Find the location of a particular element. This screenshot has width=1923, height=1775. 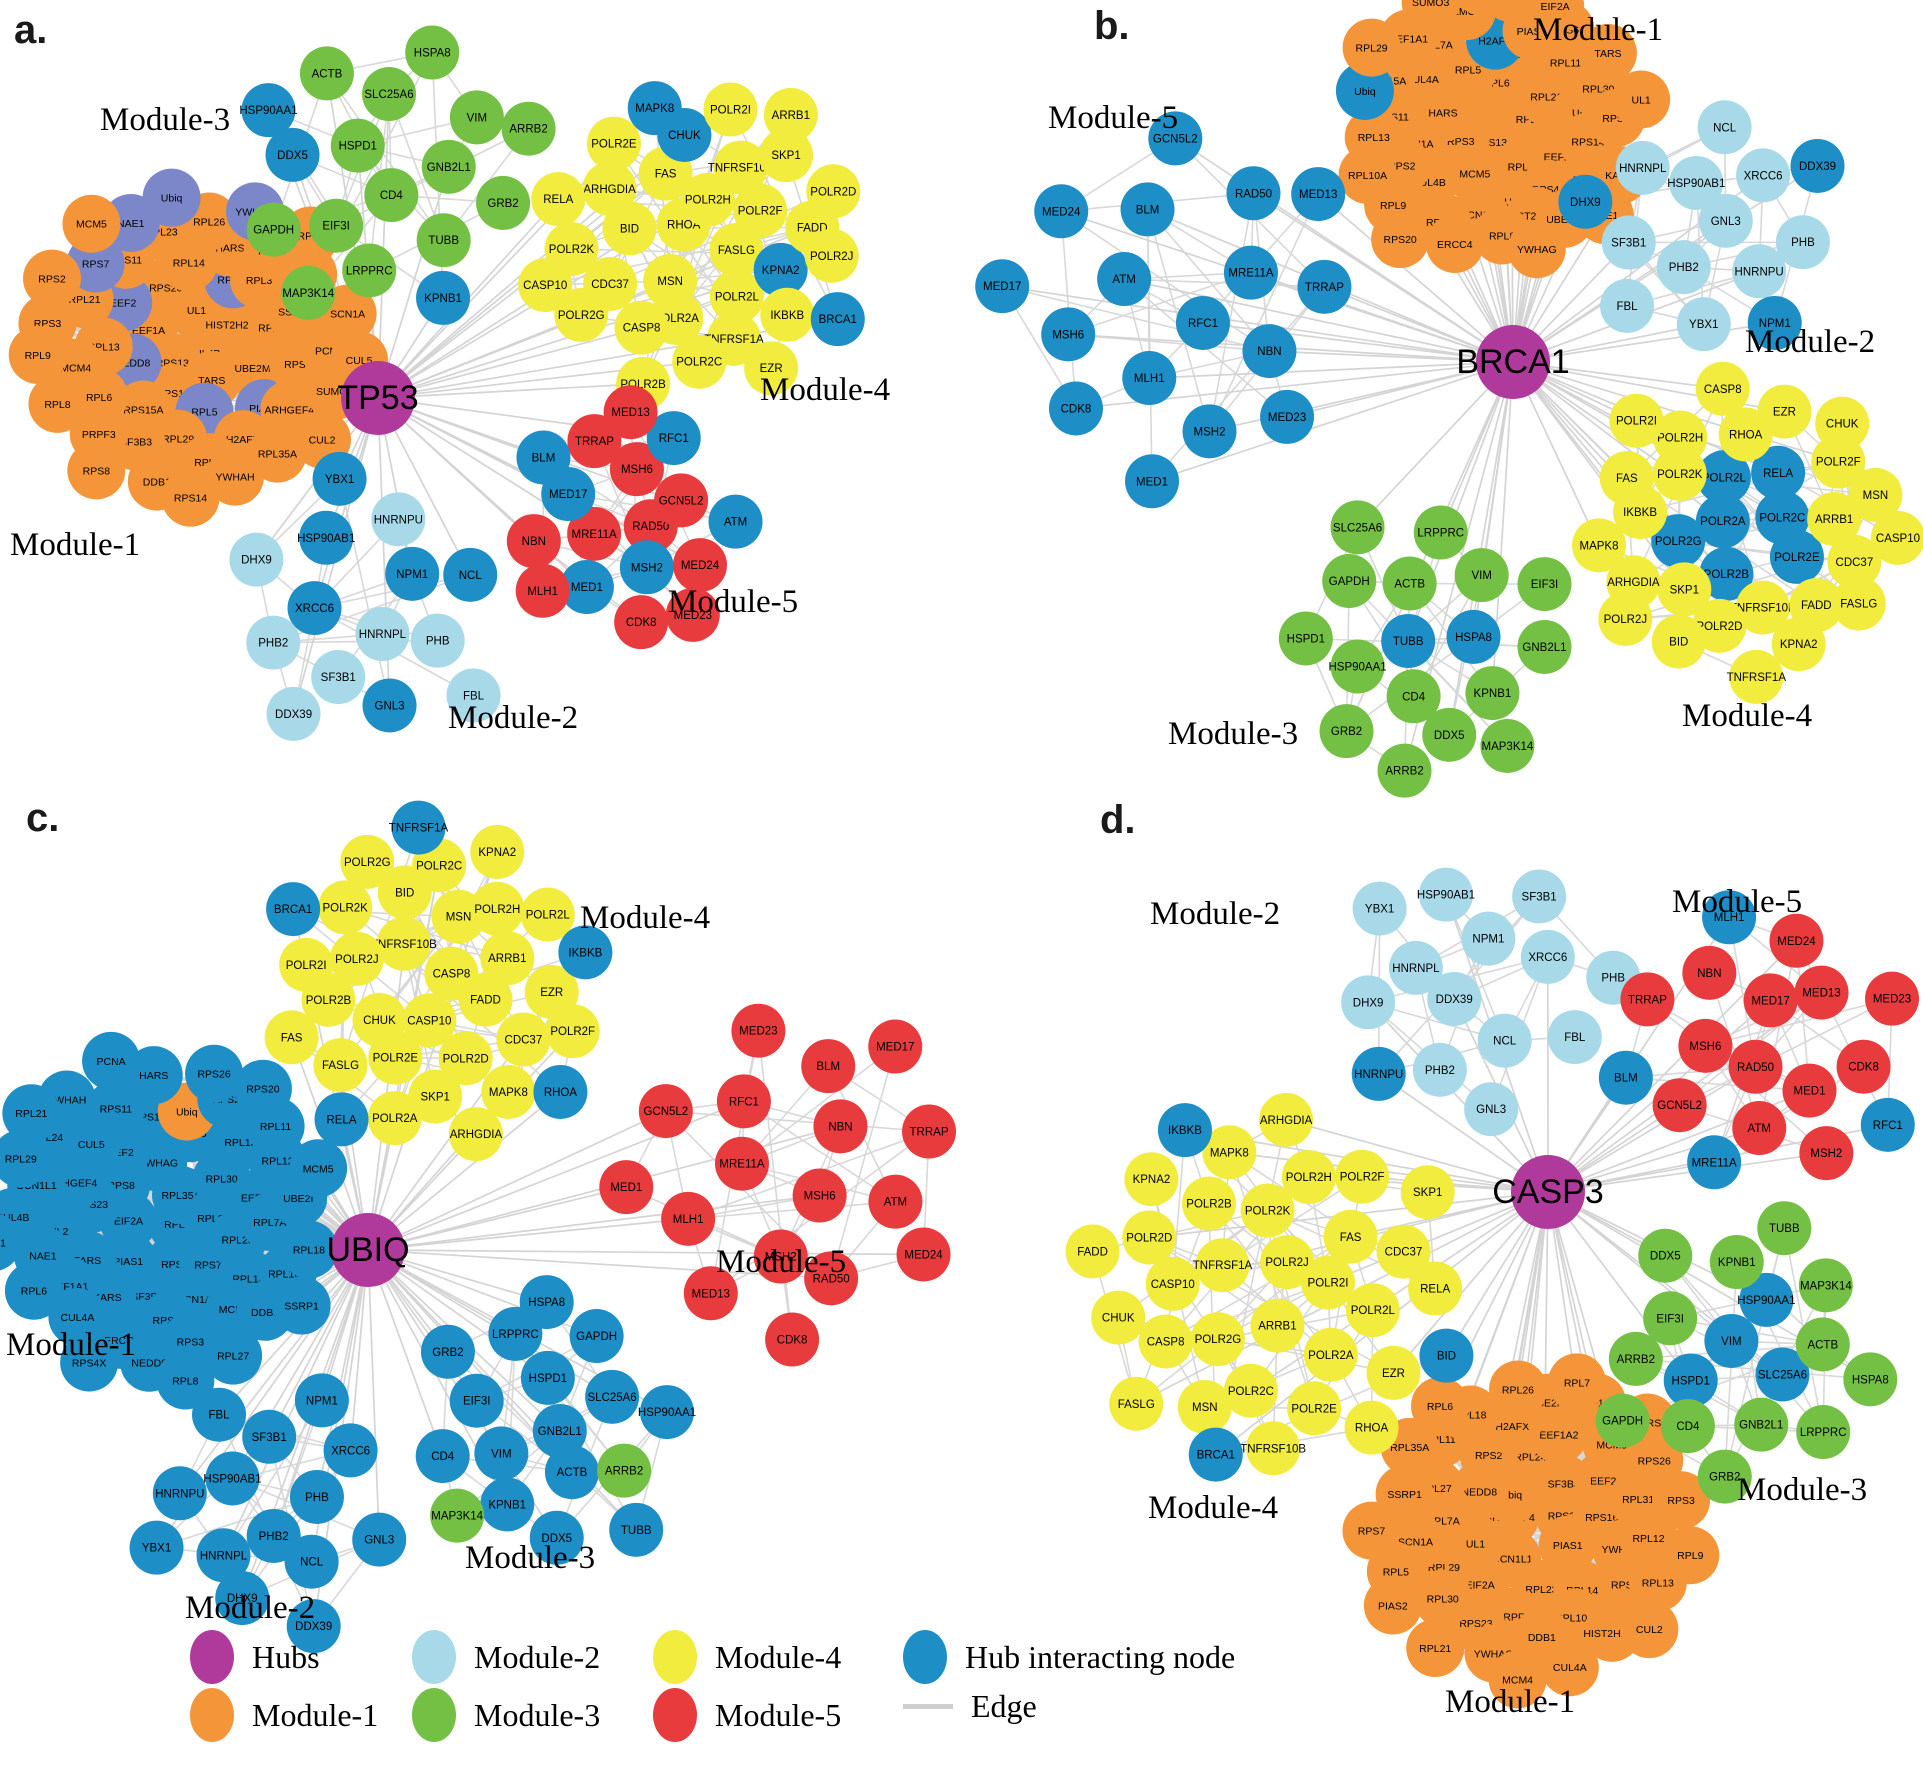

node-MAP3K14: MAP3K14 is located at coordinates (1507, 745).